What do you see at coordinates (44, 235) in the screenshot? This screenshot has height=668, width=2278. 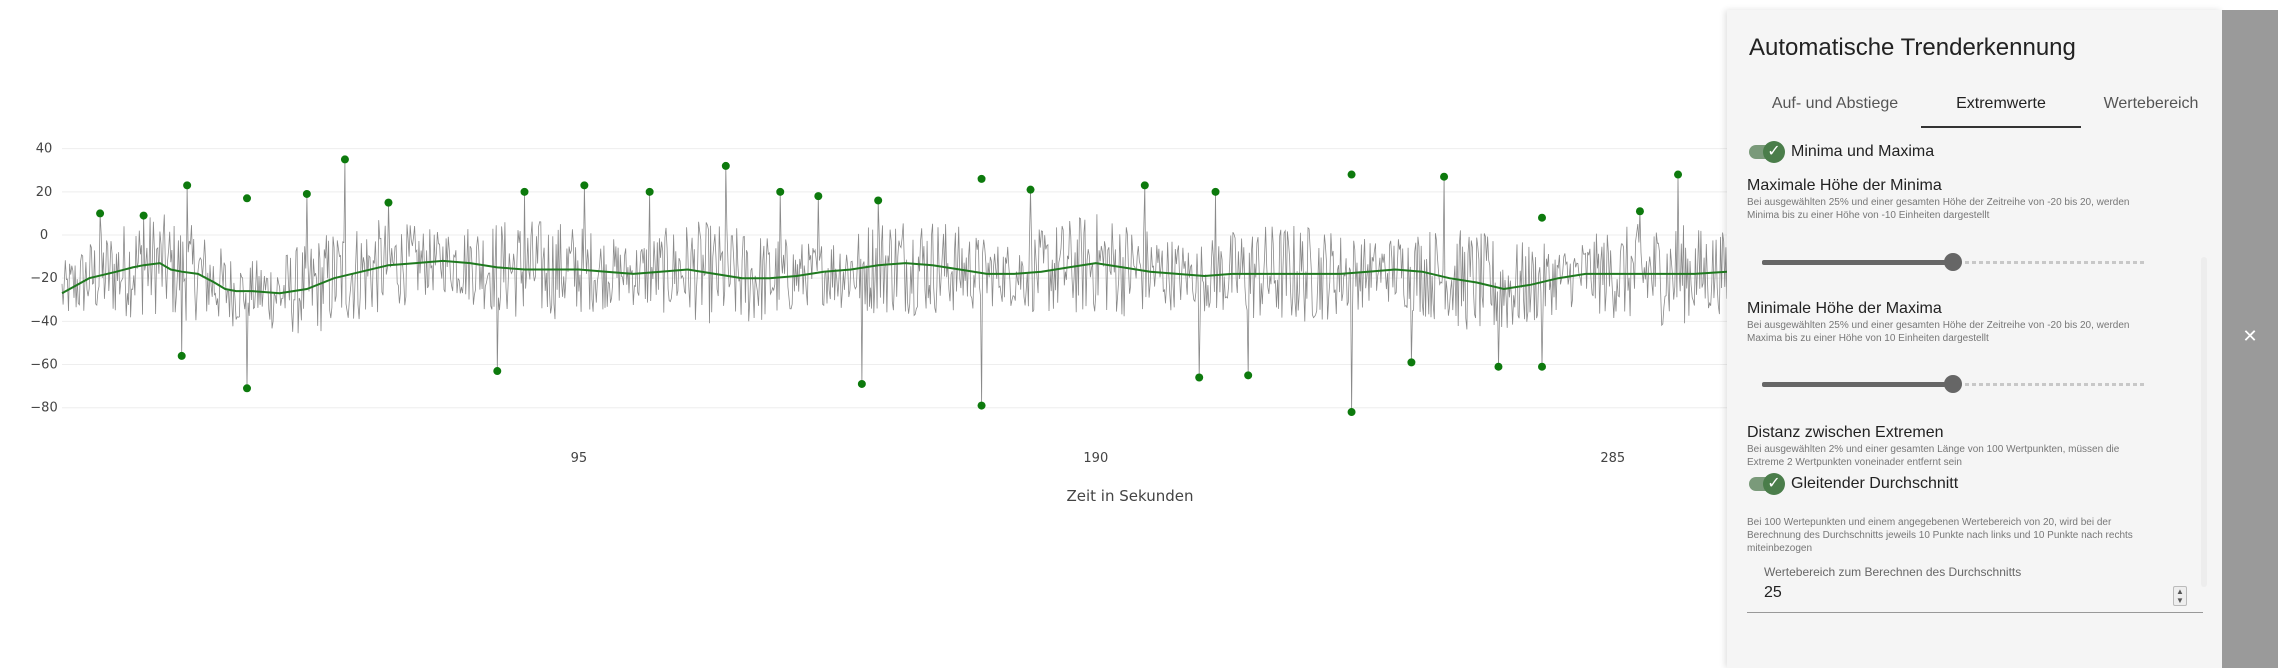 I see `y-tick-label: 0` at bounding box center [44, 235].